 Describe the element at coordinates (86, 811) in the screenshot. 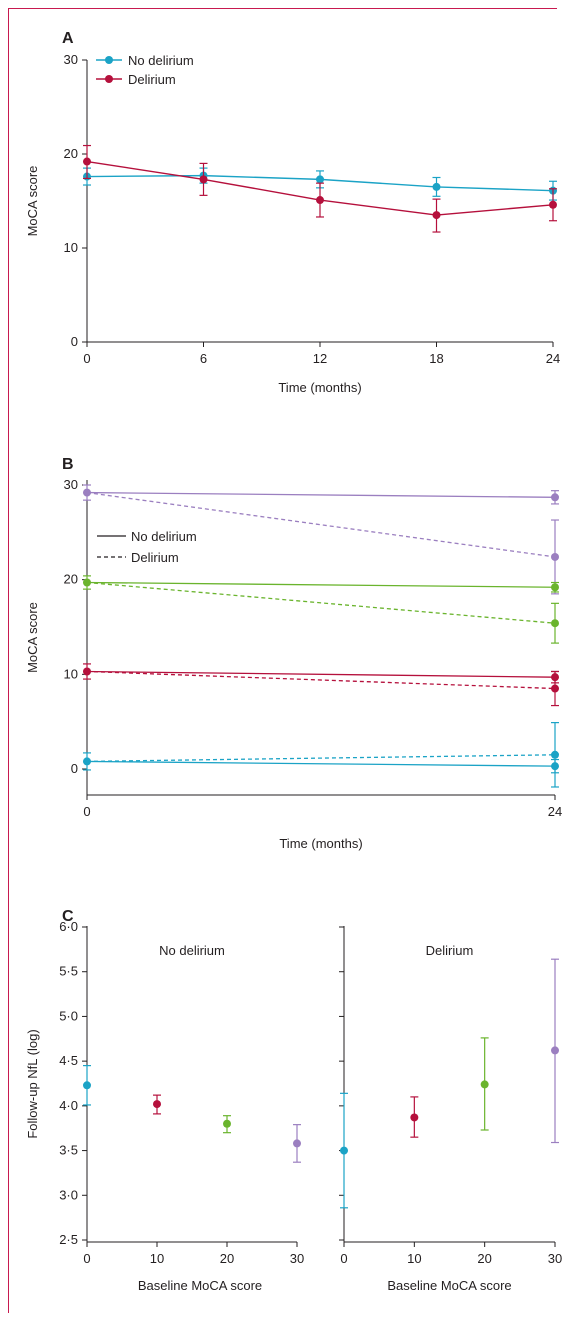

I see `panel-b-x-tick-label: 0` at that location.